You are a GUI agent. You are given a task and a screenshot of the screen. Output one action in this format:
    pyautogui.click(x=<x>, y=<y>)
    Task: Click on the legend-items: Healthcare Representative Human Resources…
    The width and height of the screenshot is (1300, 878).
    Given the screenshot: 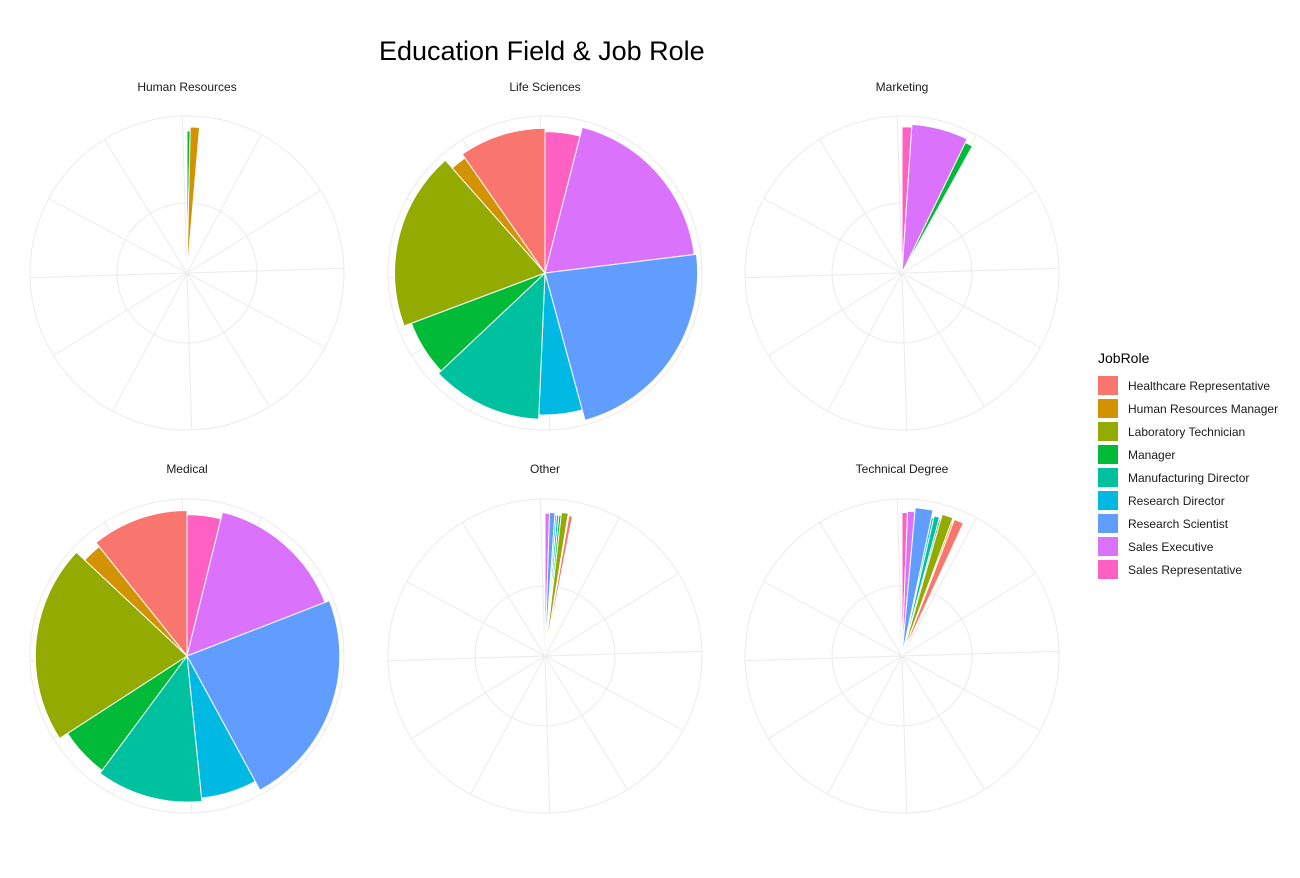 What is the action you would take?
    pyautogui.click(x=1188, y=477)
    